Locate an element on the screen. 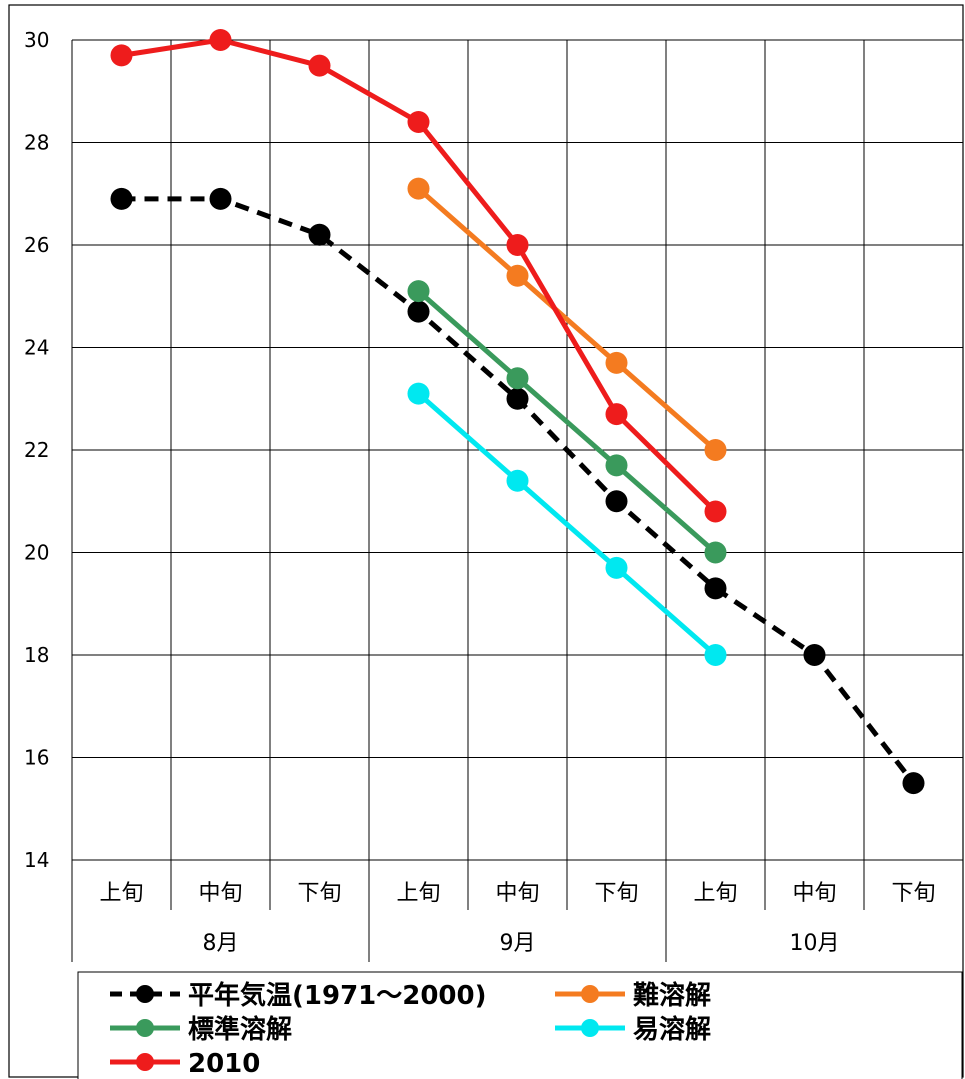 This screenshot has width=965, height=1079. y-tick-label: 30 is located at coordinates (36, 40).